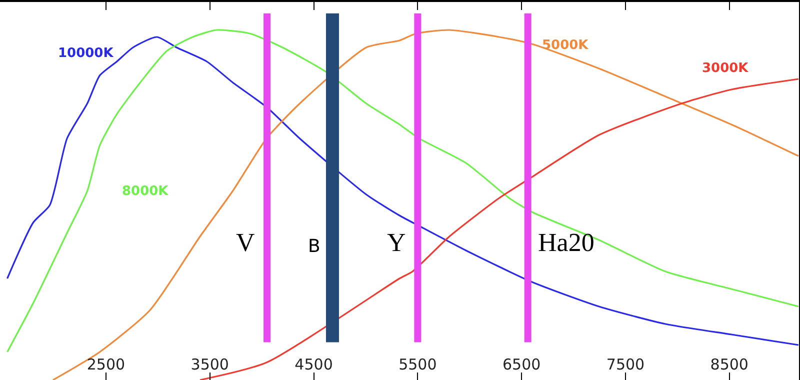 This screenshot has width=800, height=380. I want to click on x-tick-label: 3500, so click(209, 364).